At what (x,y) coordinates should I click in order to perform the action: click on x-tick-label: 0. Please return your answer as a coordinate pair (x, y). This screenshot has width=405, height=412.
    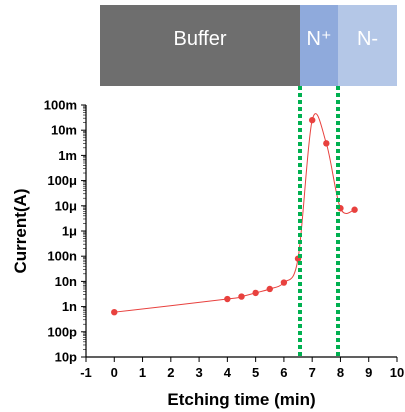
    Looking at the image, I should click on (114, 372).